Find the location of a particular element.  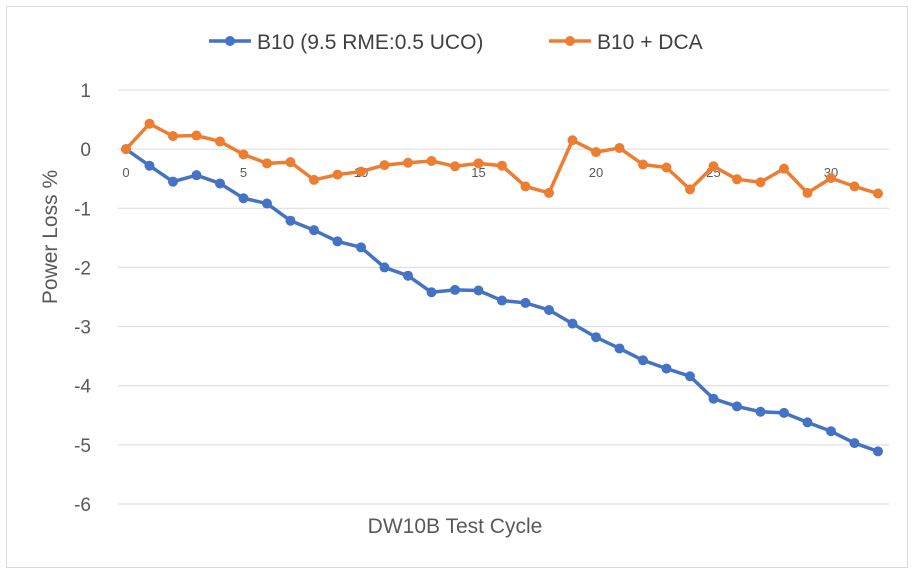

x-tick-label: 15 is located at coordinates (478, 172).